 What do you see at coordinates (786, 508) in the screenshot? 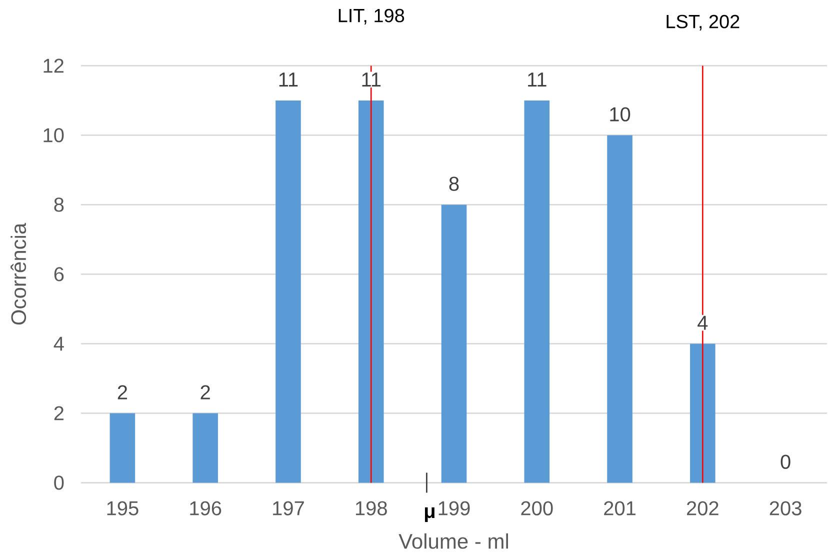
I see `x-tick-label: 203` at bounding box center [786, 508].